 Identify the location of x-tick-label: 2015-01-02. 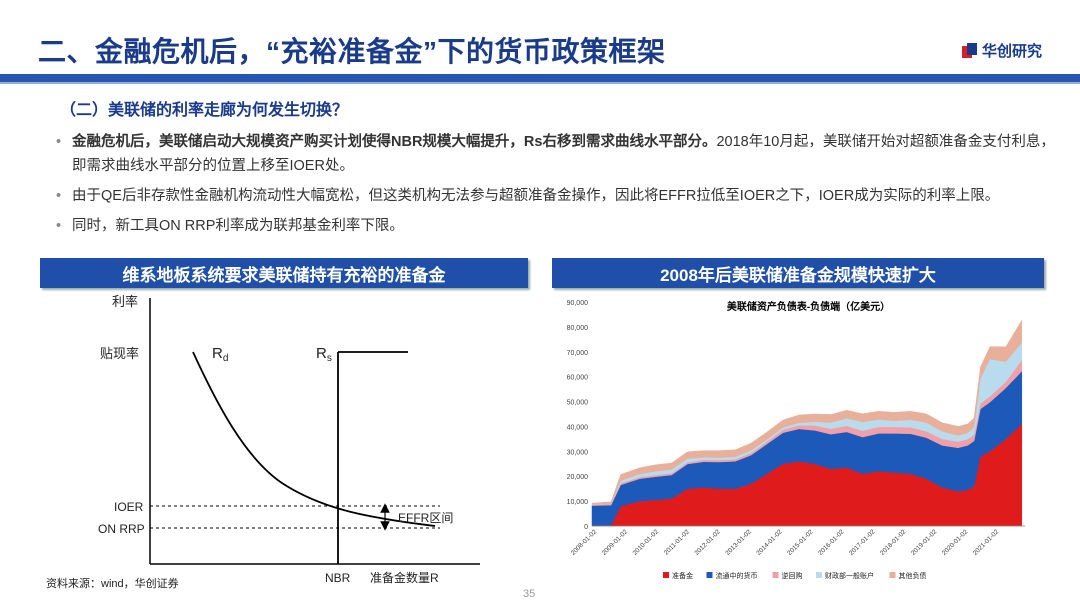
(800, 542).